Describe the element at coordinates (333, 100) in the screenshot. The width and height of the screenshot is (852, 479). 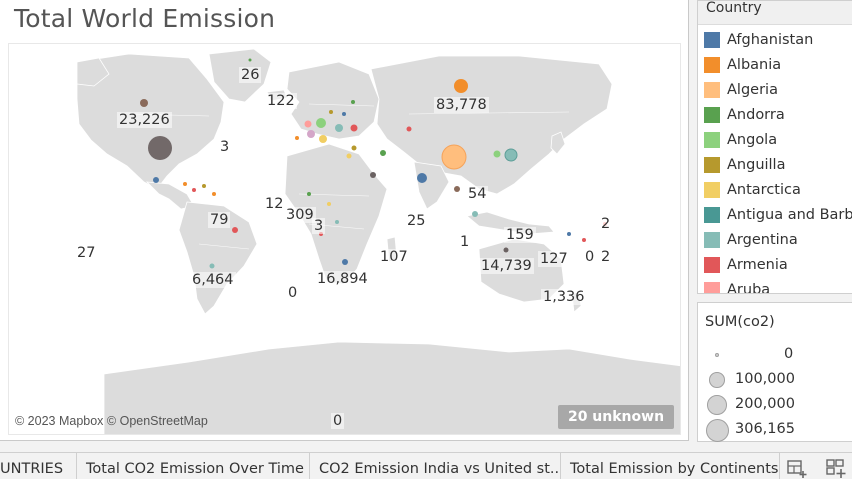
I see `landmass-europe` at that location.